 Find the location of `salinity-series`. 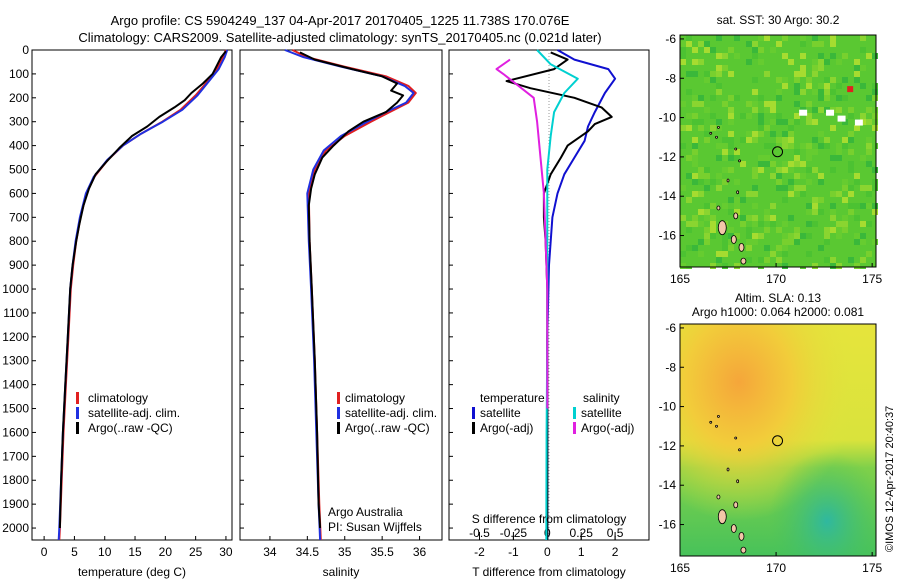

salinity-series is located at coordinates (350, 295).